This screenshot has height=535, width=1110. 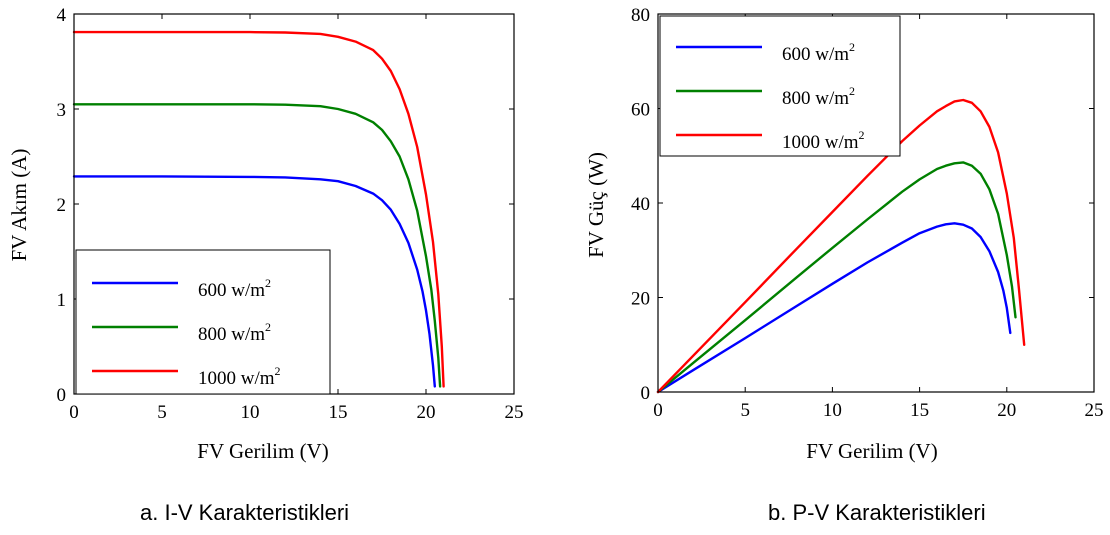 What do you see at coordinates (820, 142) in the screenshot?
I see `pv-legend-text-2: 1000 w/m` at bounding box center [820, 142].